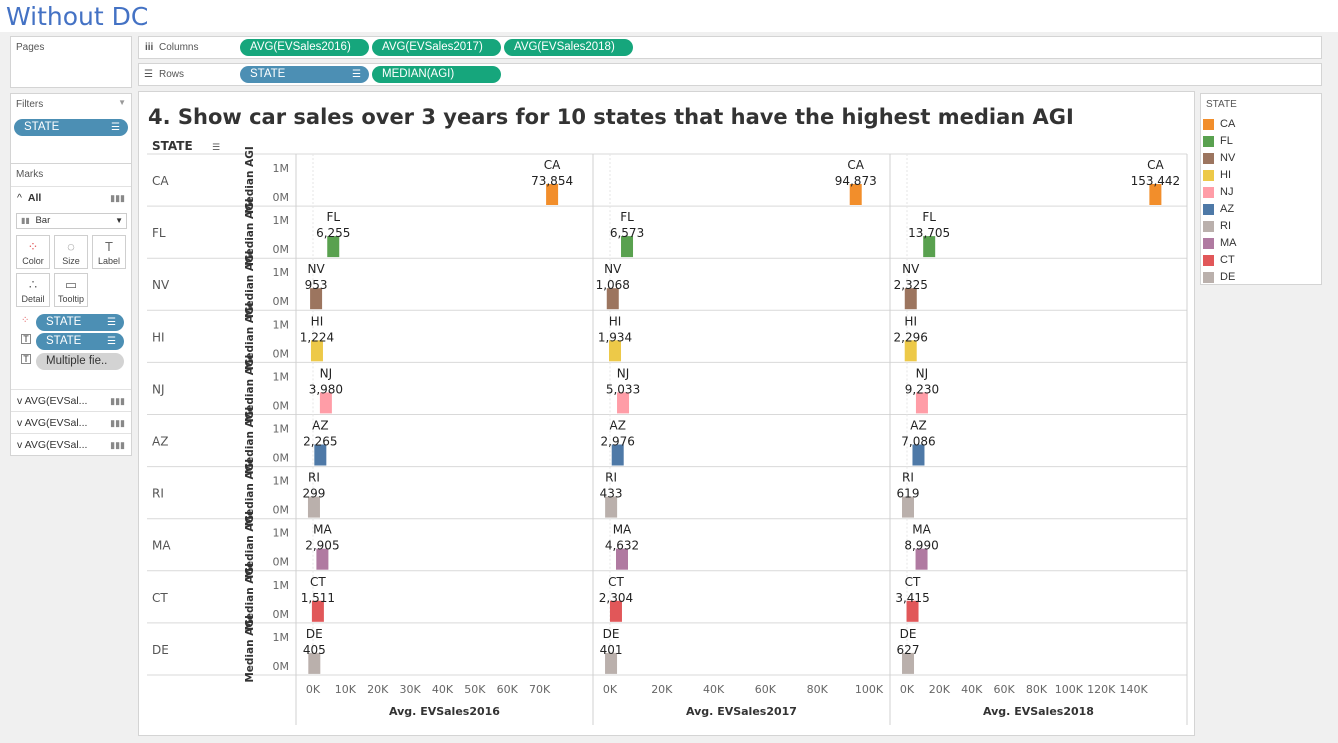 The width and height of the screenshot is (1338, 743). What do you see at coordinates (444, 711) in the screenshot?
I see `x-axis-title: Avg. EVSales2016` at bounding box center [444, 711].